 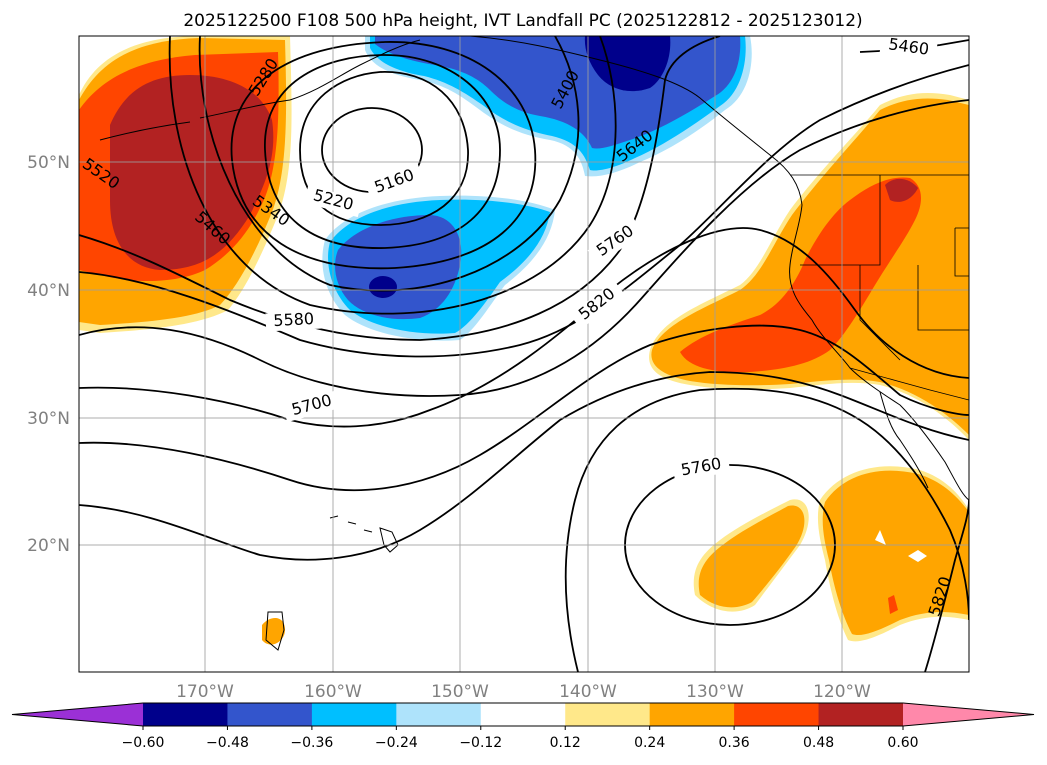 I want to click on borders, so click(x=879, y=287).